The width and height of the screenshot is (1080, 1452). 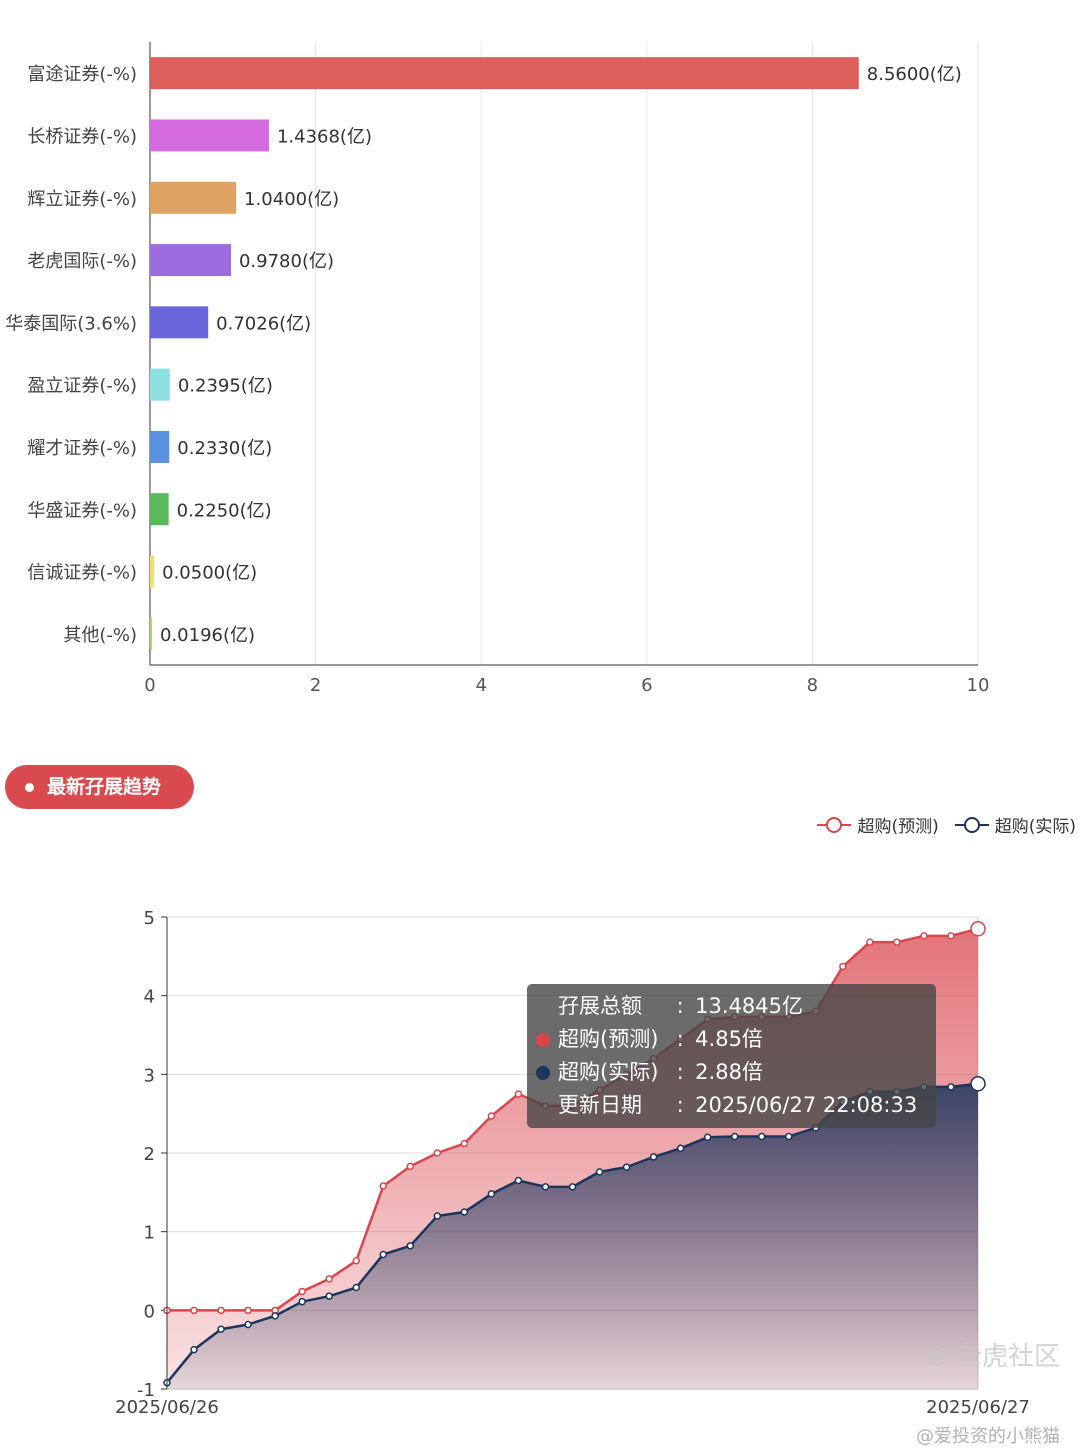 What do you see at coordinates (149, 918) in the screenshot?
I see `y-tick-label: 5` at bounding box center [149, 918].